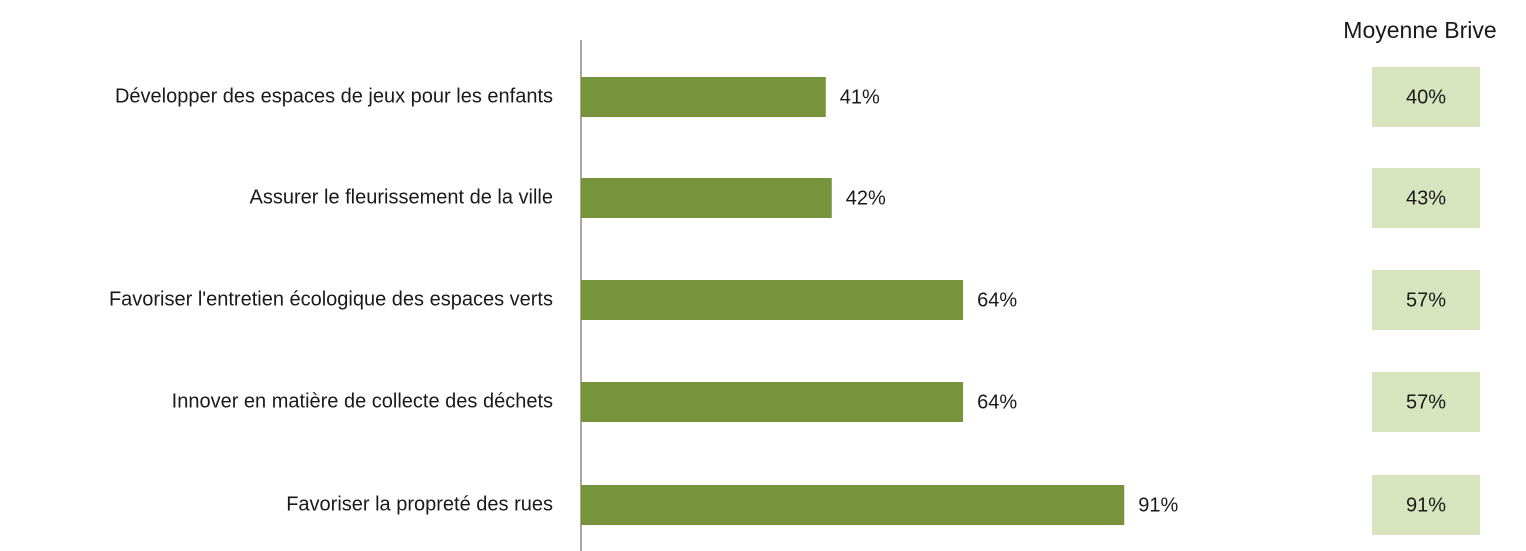 The height and width of the screenshot is (551, 1526). I want to click on comparison-label: 43%, so click(1426, 198).